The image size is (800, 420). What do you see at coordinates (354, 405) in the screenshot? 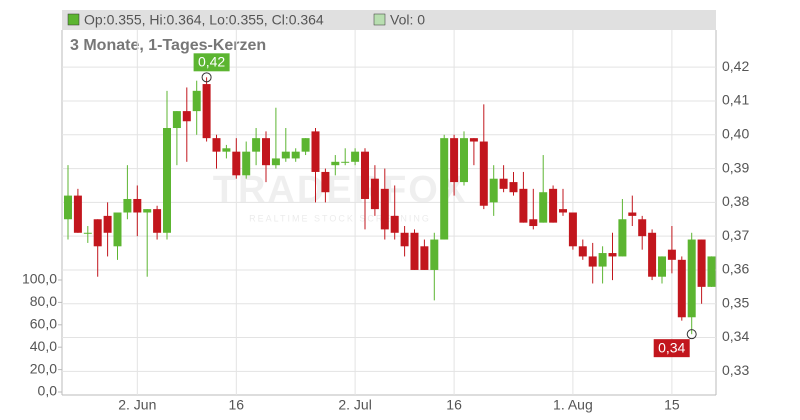
I see `x-tick-label: 2. Jul` at bounding box center [354, 405].